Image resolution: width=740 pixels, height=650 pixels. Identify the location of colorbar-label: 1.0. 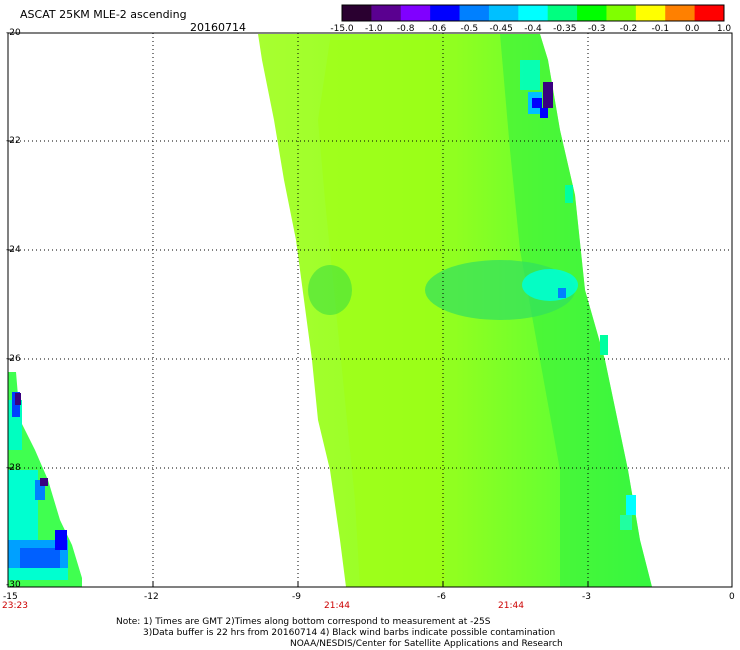
(724, 29).